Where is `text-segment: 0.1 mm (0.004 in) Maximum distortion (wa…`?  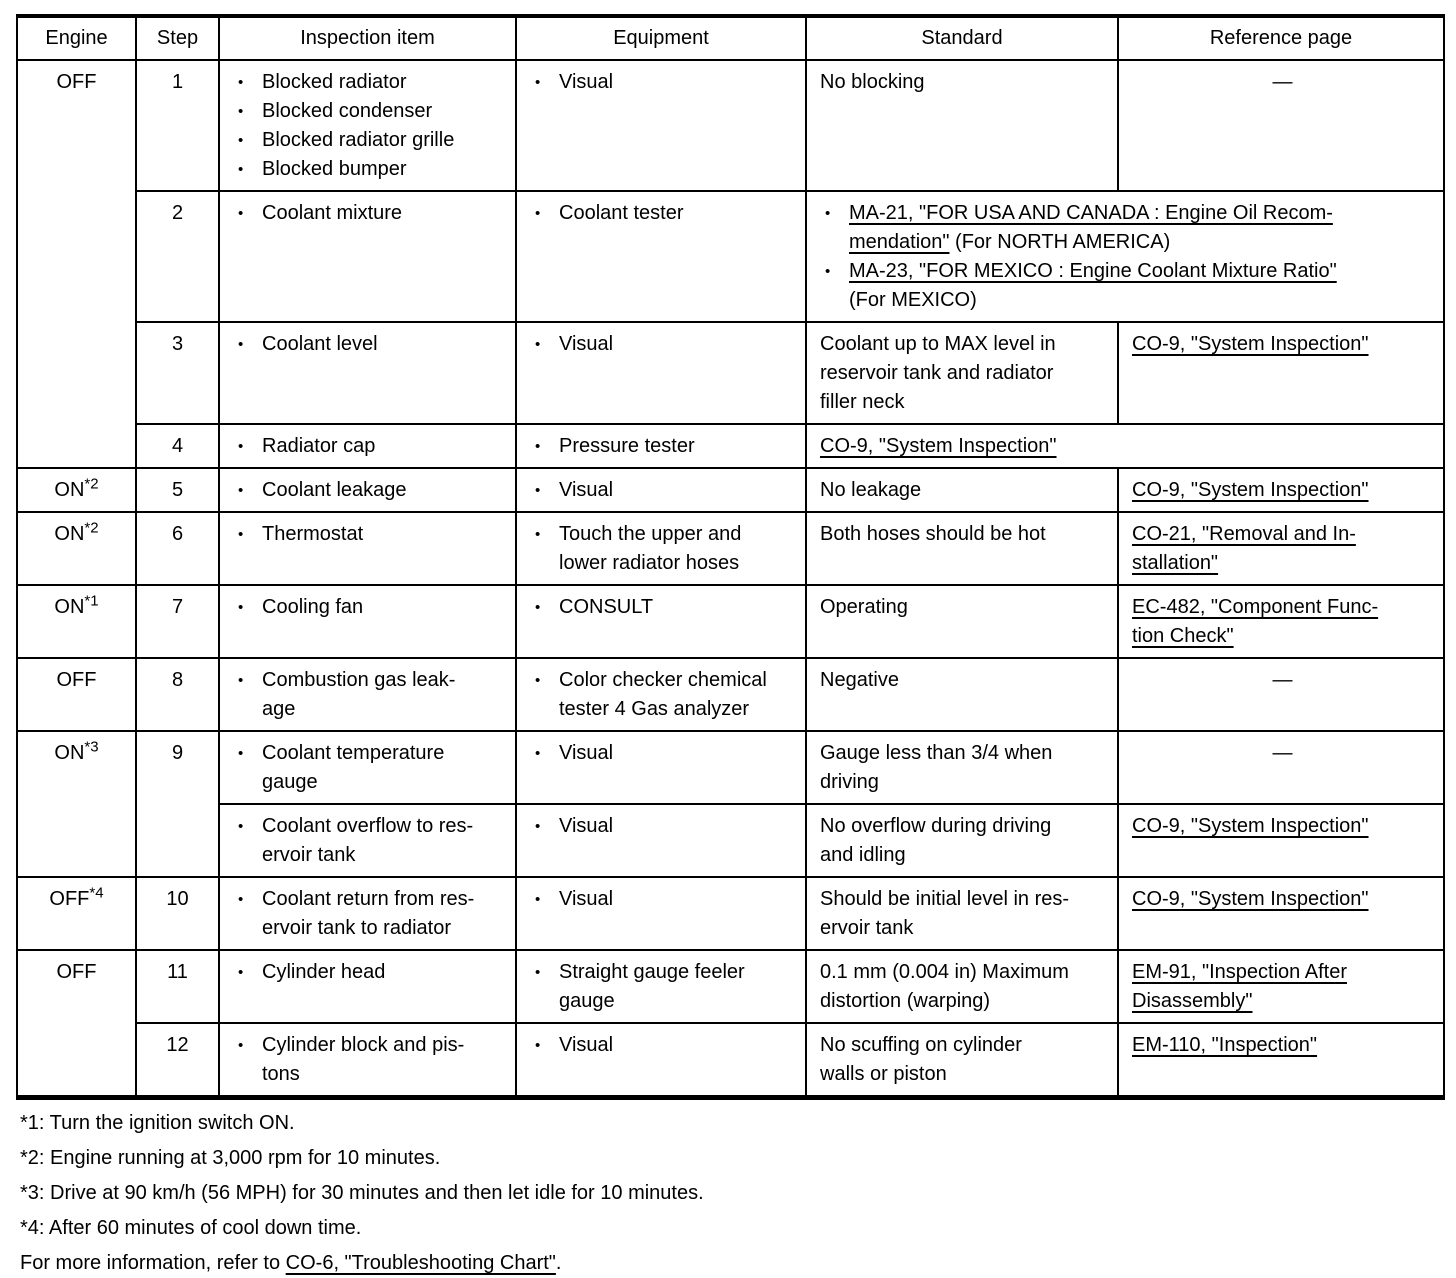 text-segment: 0.1 mm (0.004 in) Maximum distortion (wa… is located at coordinates (944, 986).